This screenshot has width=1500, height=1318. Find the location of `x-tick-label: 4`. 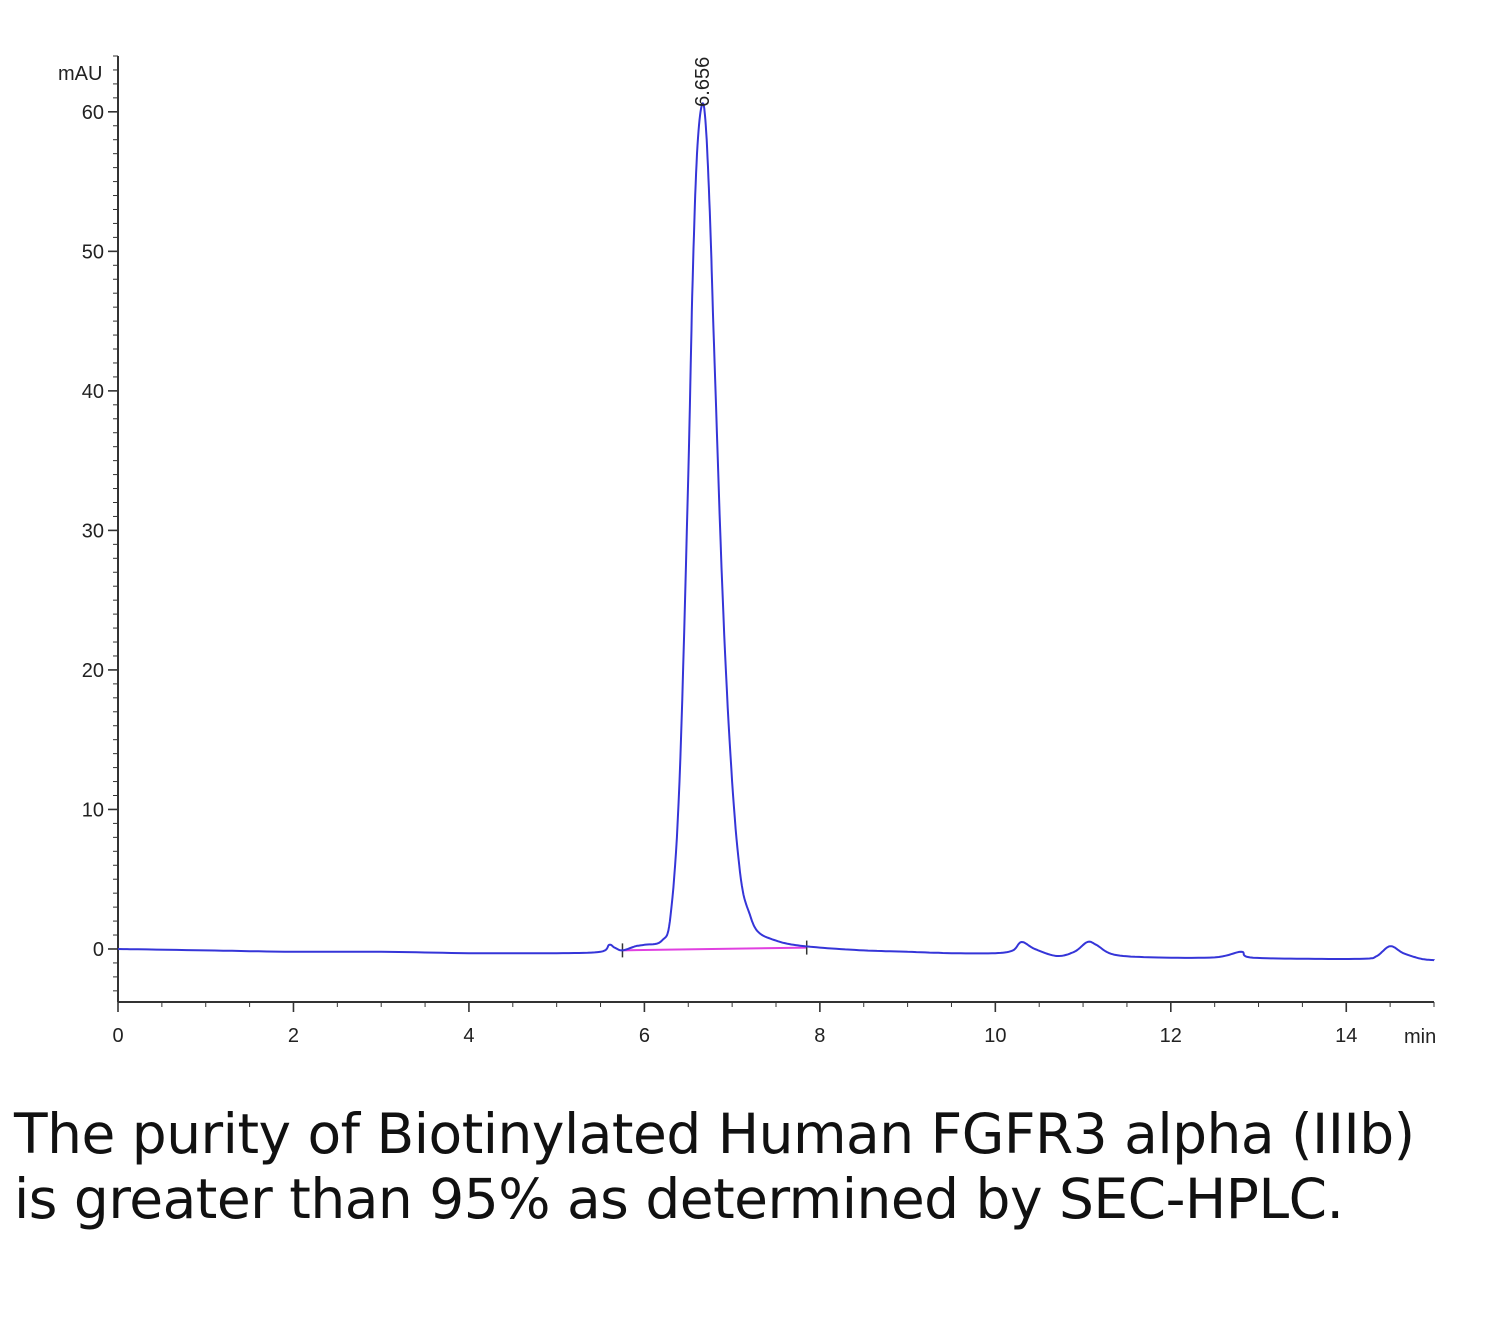

x-tick-label: 4 is located at coordinates (468, 1036).